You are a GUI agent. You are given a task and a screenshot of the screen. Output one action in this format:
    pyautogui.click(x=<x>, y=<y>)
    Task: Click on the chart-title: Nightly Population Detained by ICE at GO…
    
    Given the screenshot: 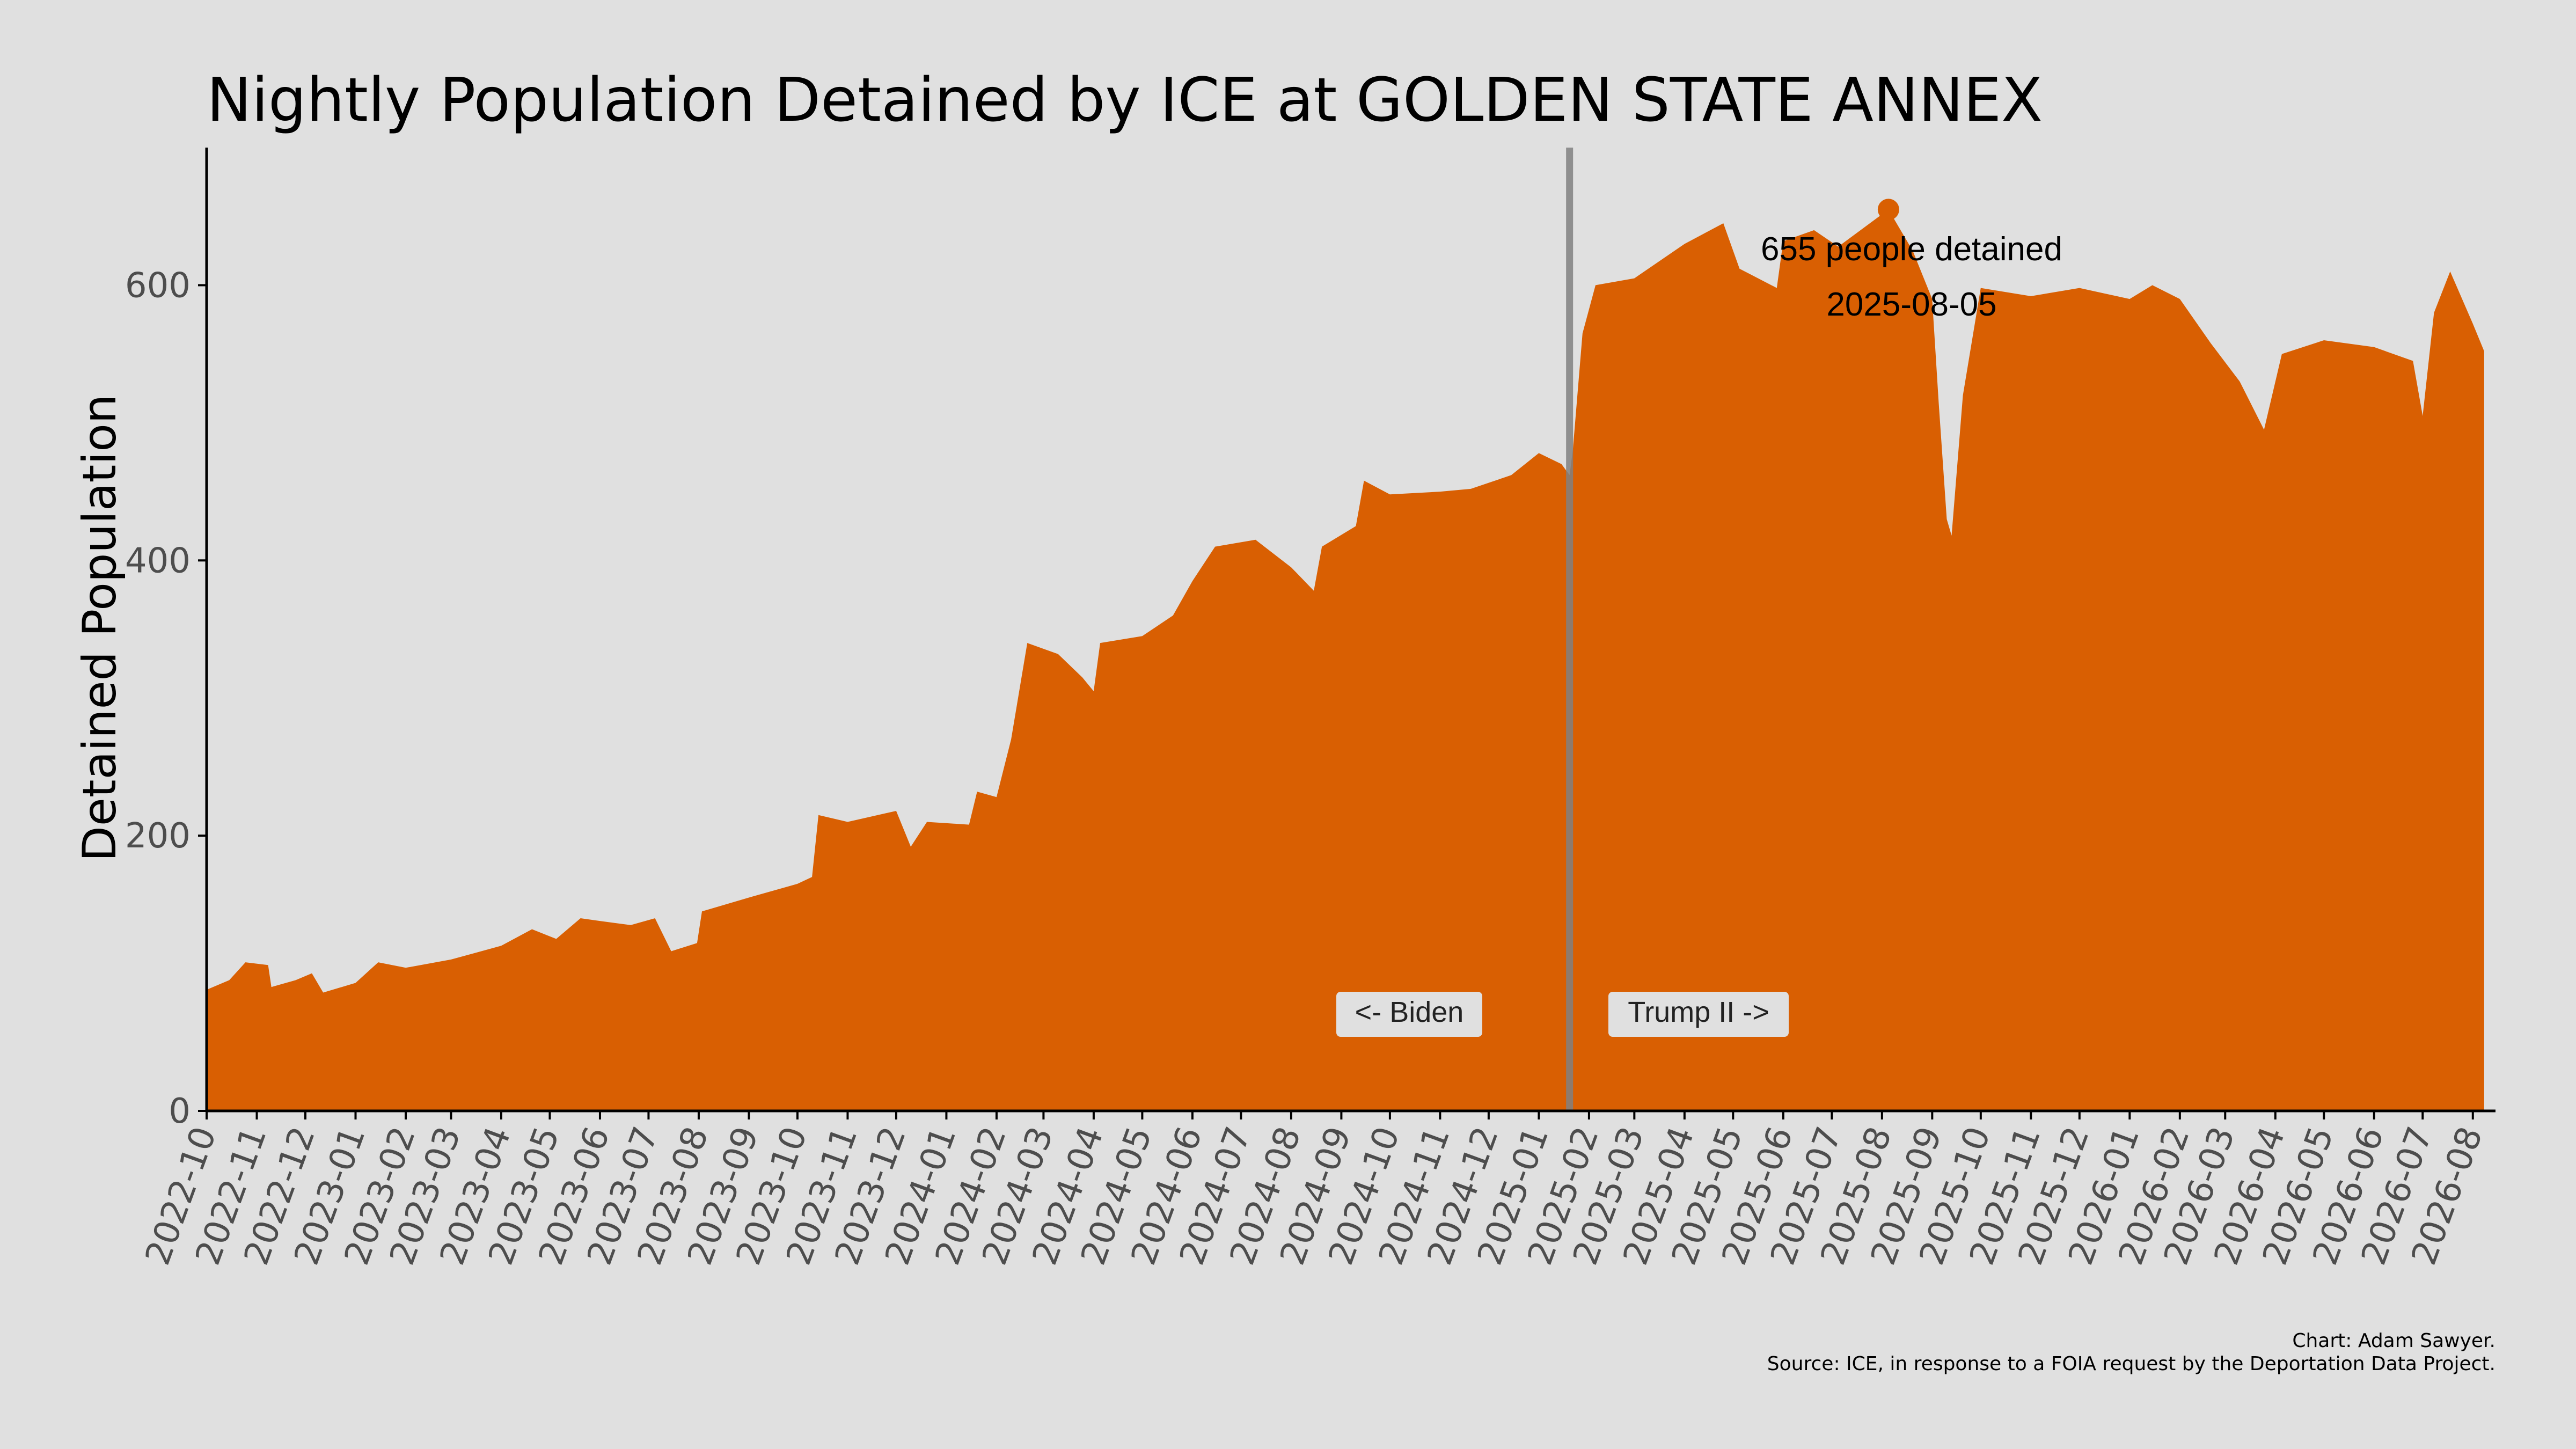 What is the action you would take?
    pyautogui.click(x=1125, y=100)
    